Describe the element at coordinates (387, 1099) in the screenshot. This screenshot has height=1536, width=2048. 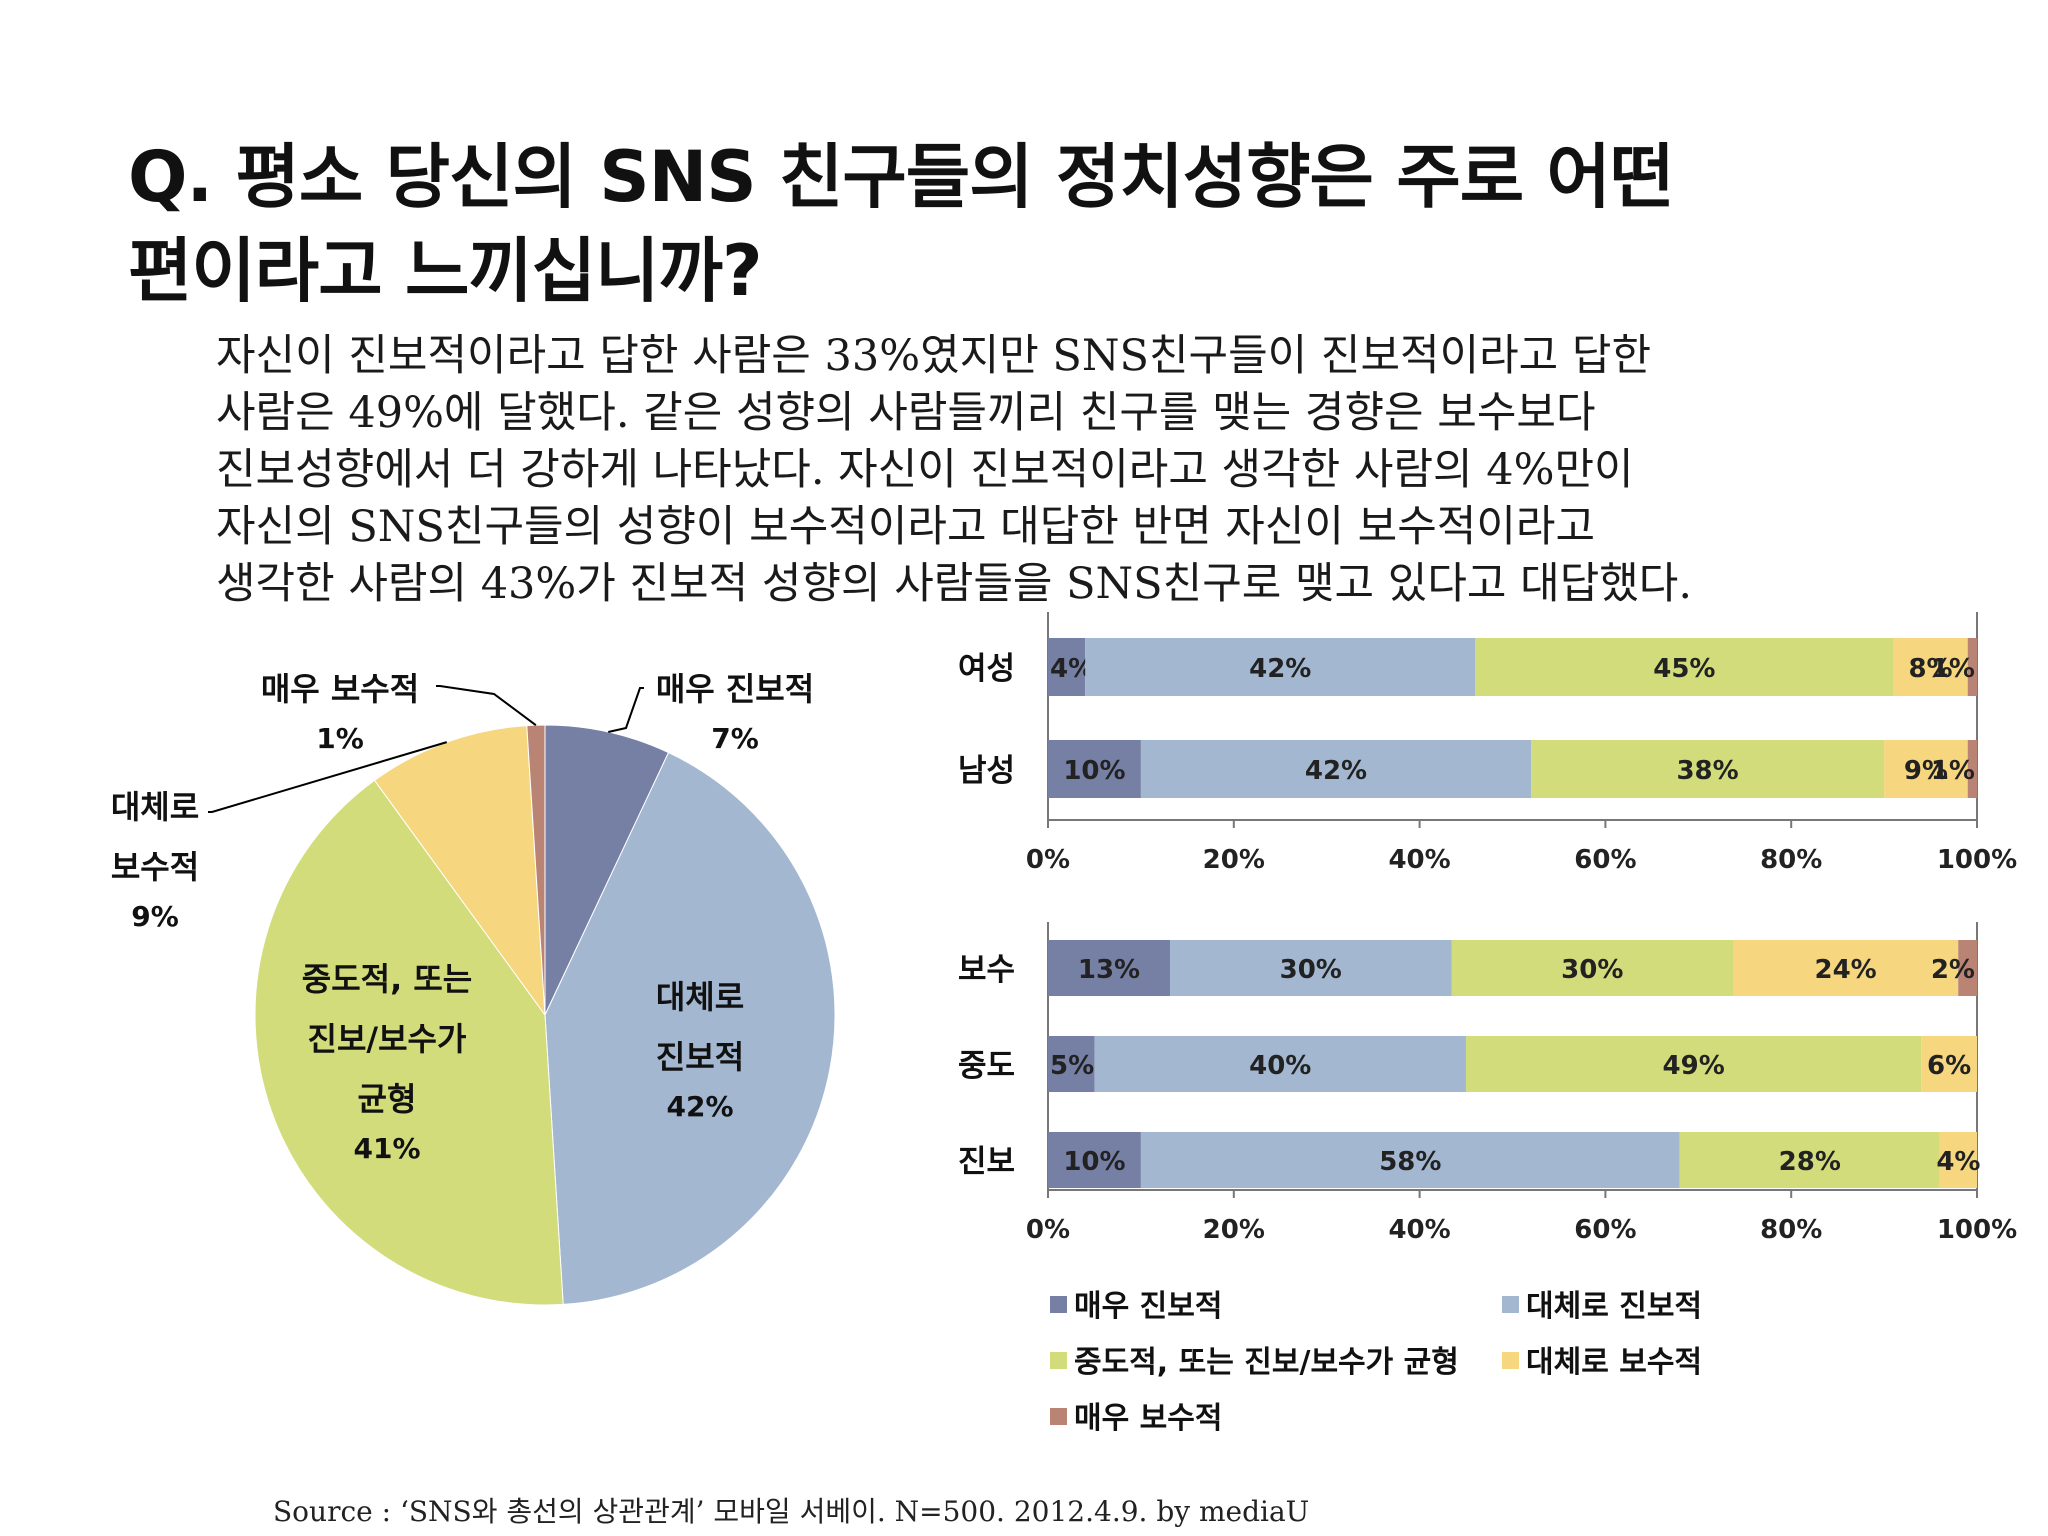
I see `pie-slice-label: 균형` at that location.